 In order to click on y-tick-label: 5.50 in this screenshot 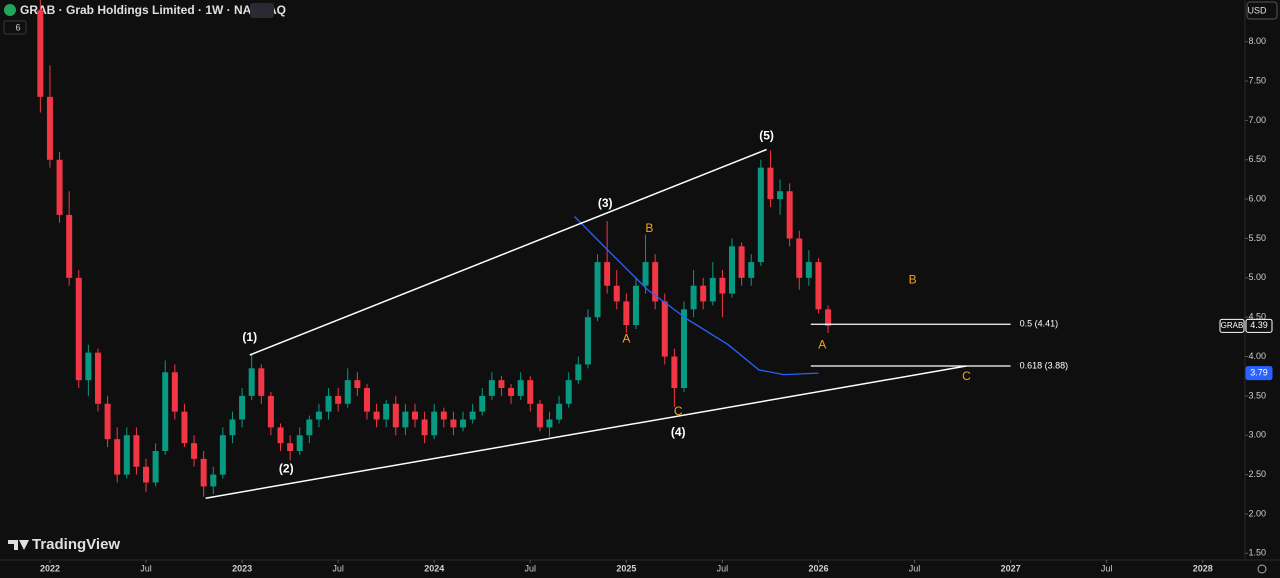, I will do `click(1257, 238)`.